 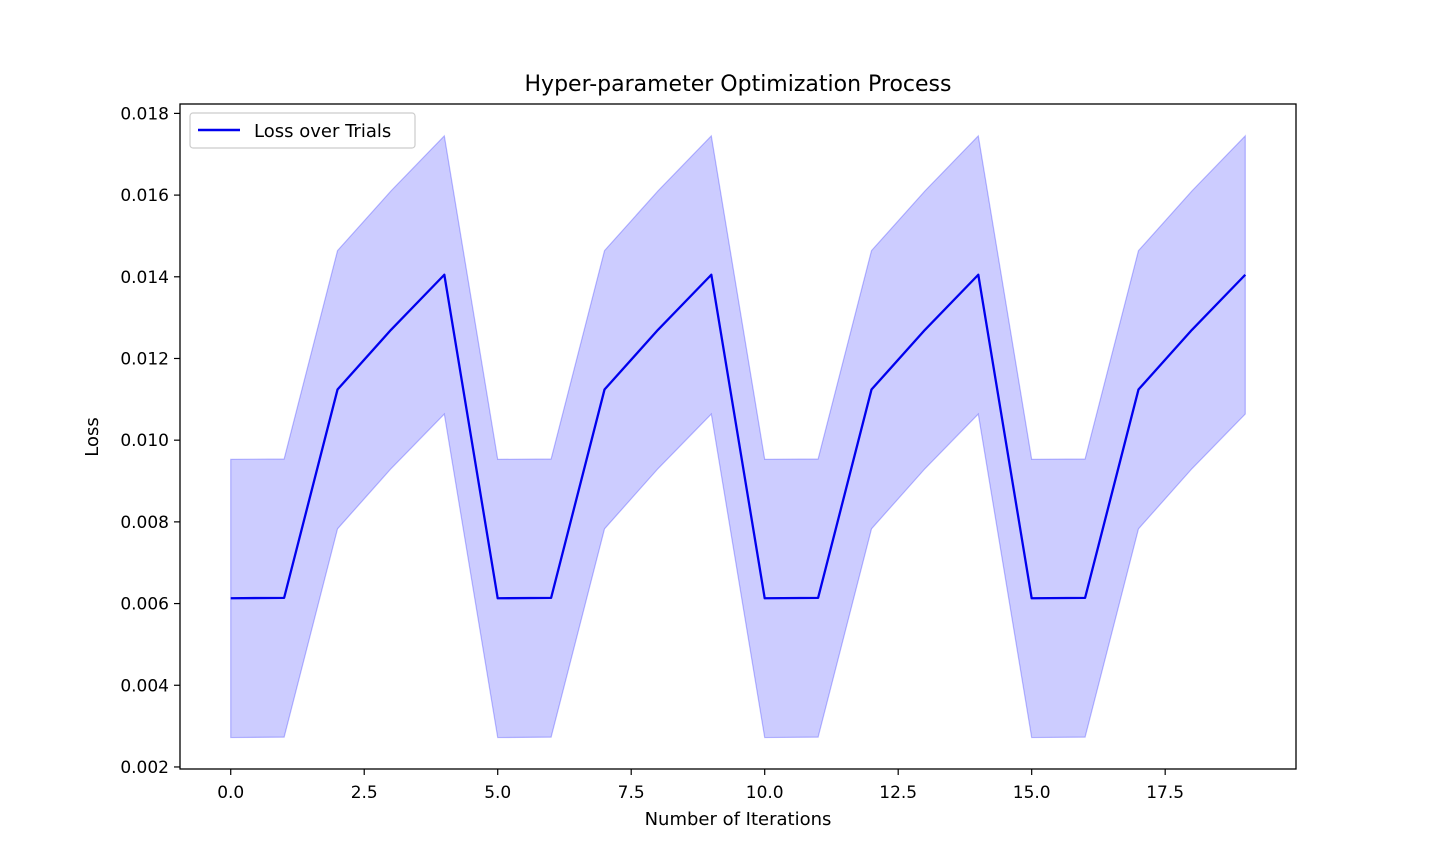 I want to click on y-tick-label: 0.004, so click(x=144, y=686).